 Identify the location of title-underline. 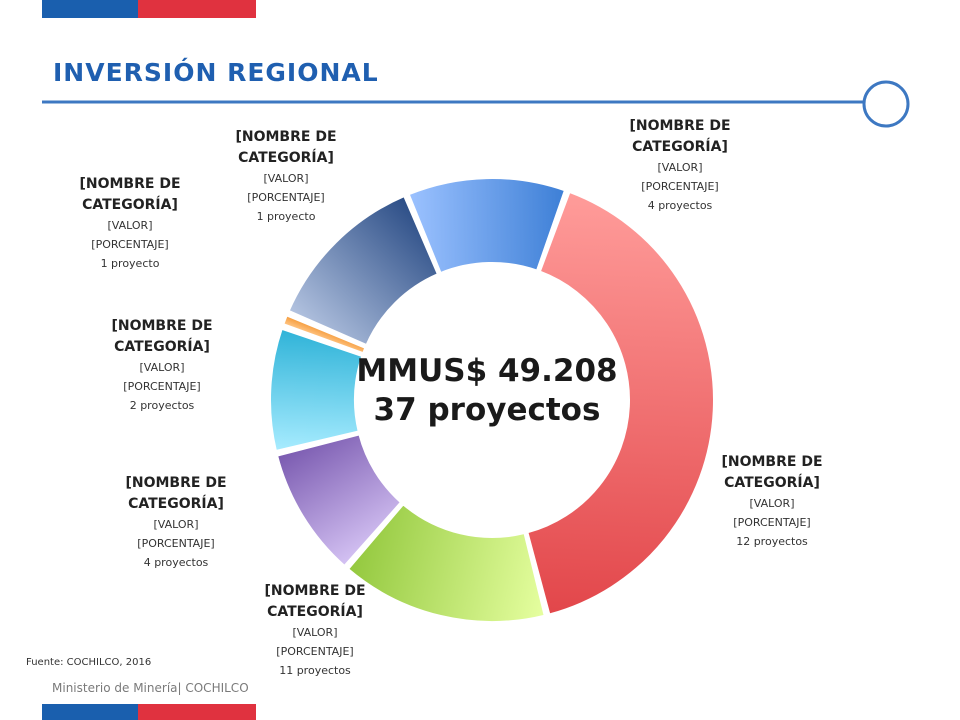
(476, 104).